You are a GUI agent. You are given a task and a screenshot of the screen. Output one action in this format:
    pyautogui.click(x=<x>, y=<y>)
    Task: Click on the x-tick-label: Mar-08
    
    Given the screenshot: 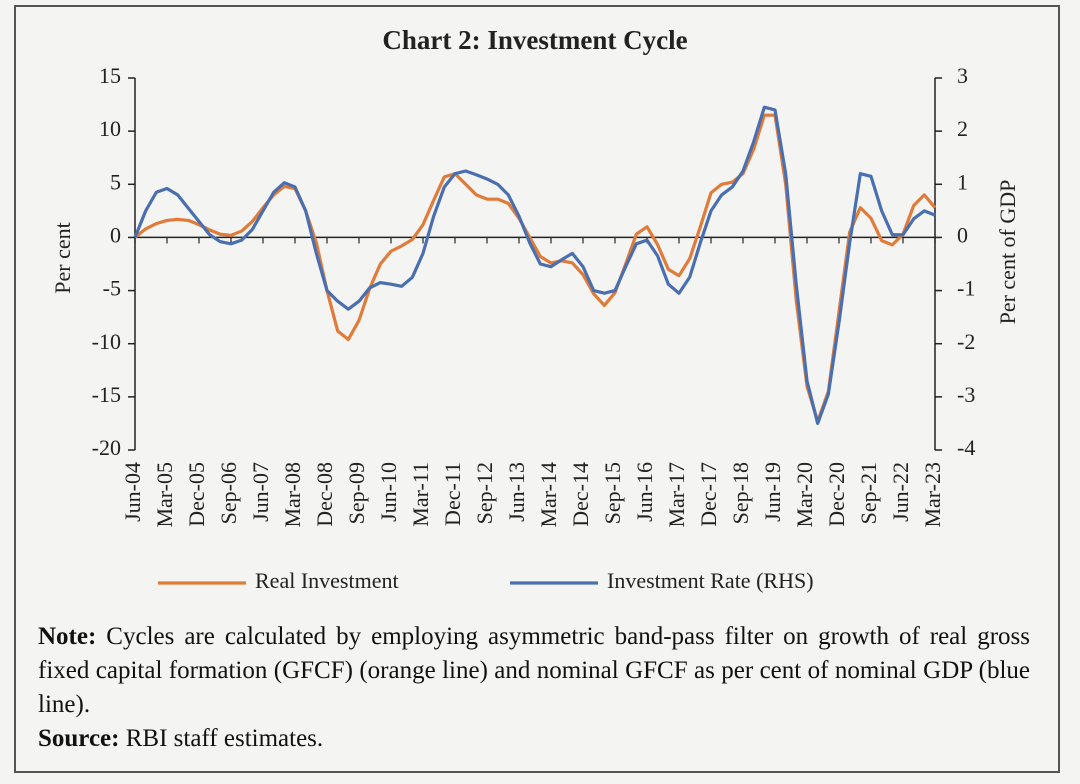 What is the action you would take?
    pyautogui.click(x=292, y=495)
    